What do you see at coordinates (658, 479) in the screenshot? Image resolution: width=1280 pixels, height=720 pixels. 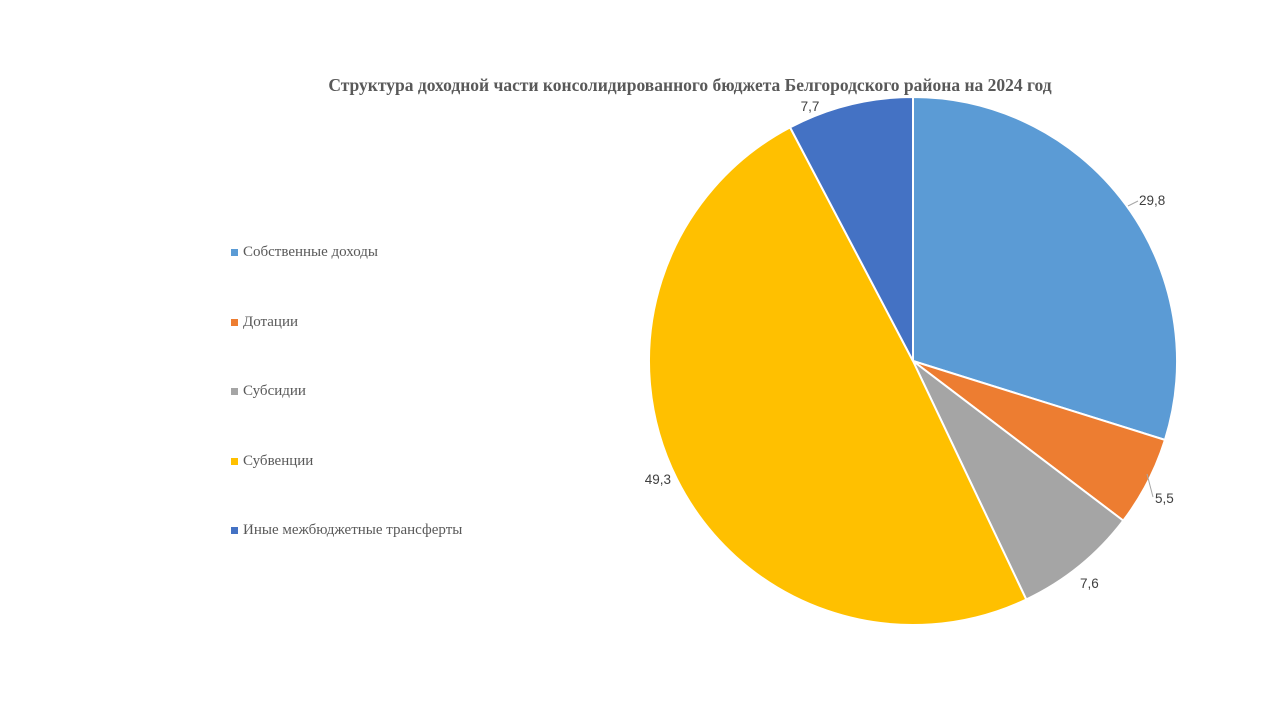 I see `data-label: 49,3` at bounding box center [658, 479].